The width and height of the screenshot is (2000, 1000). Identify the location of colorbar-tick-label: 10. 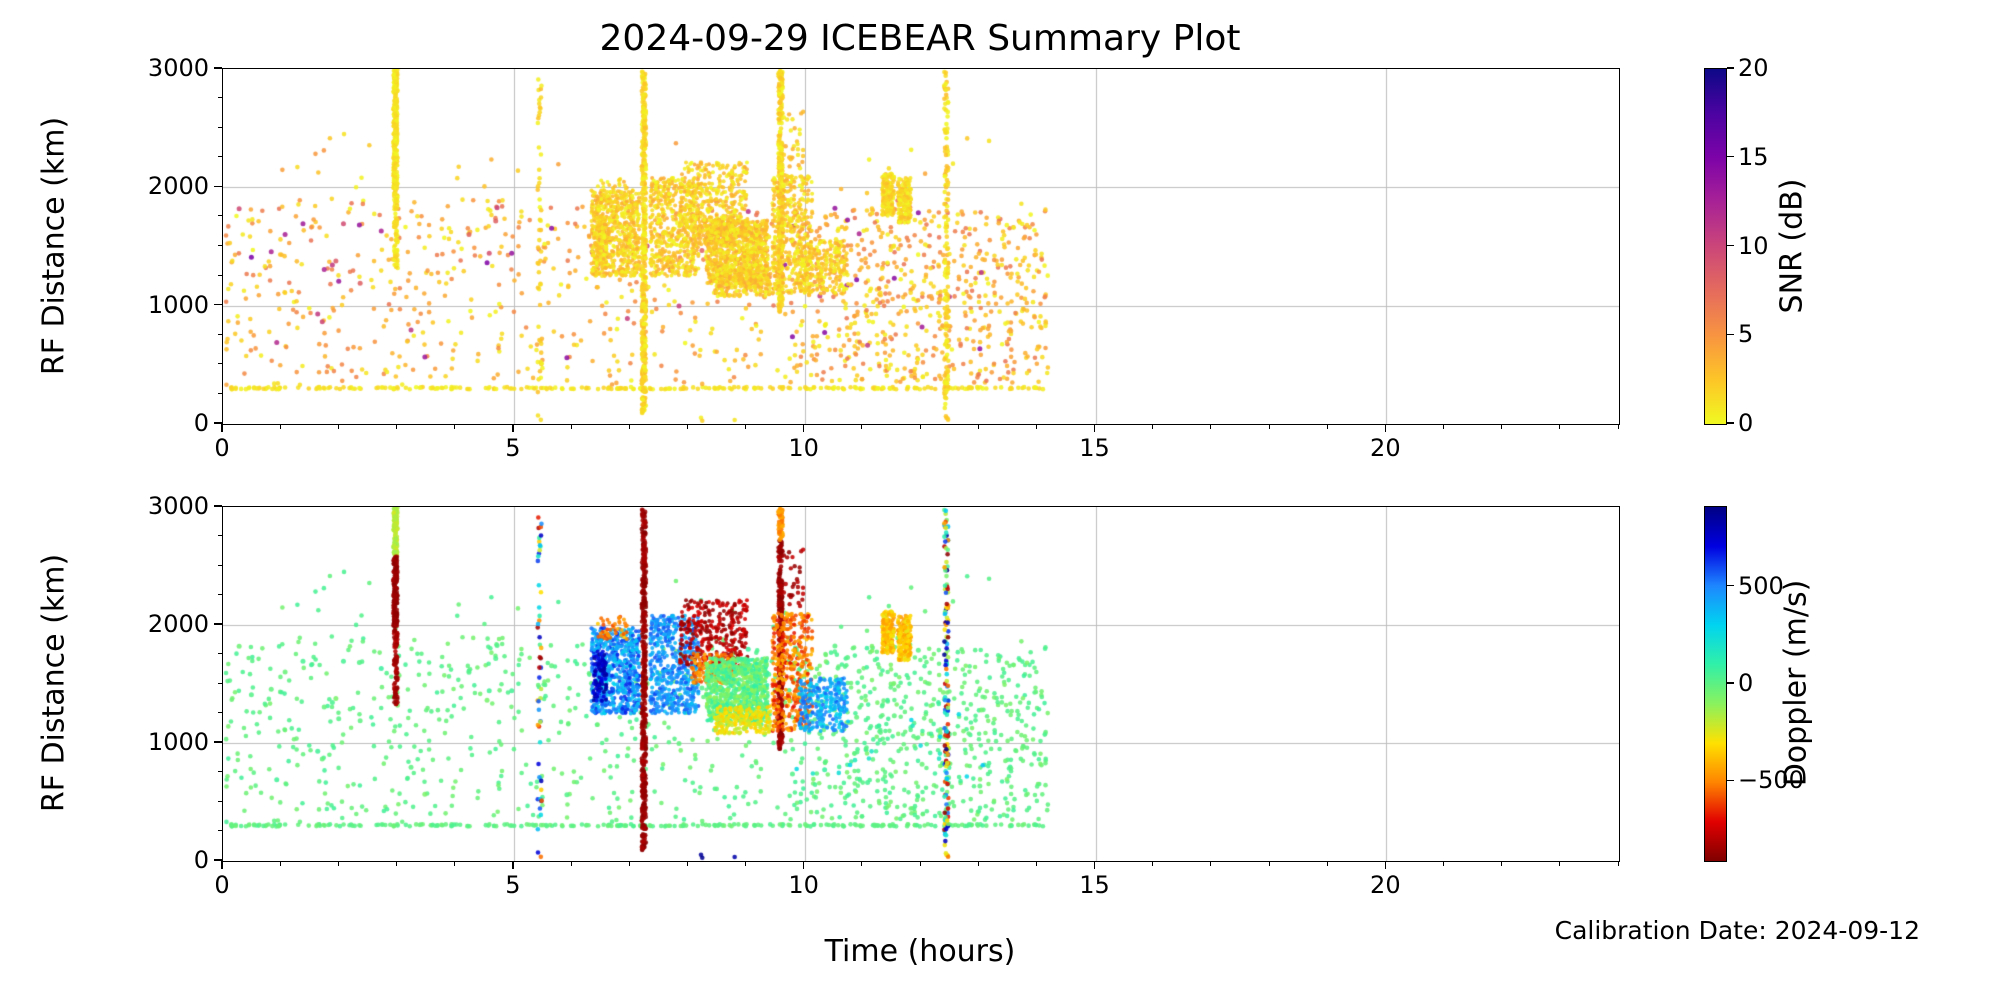
(1753, 245).